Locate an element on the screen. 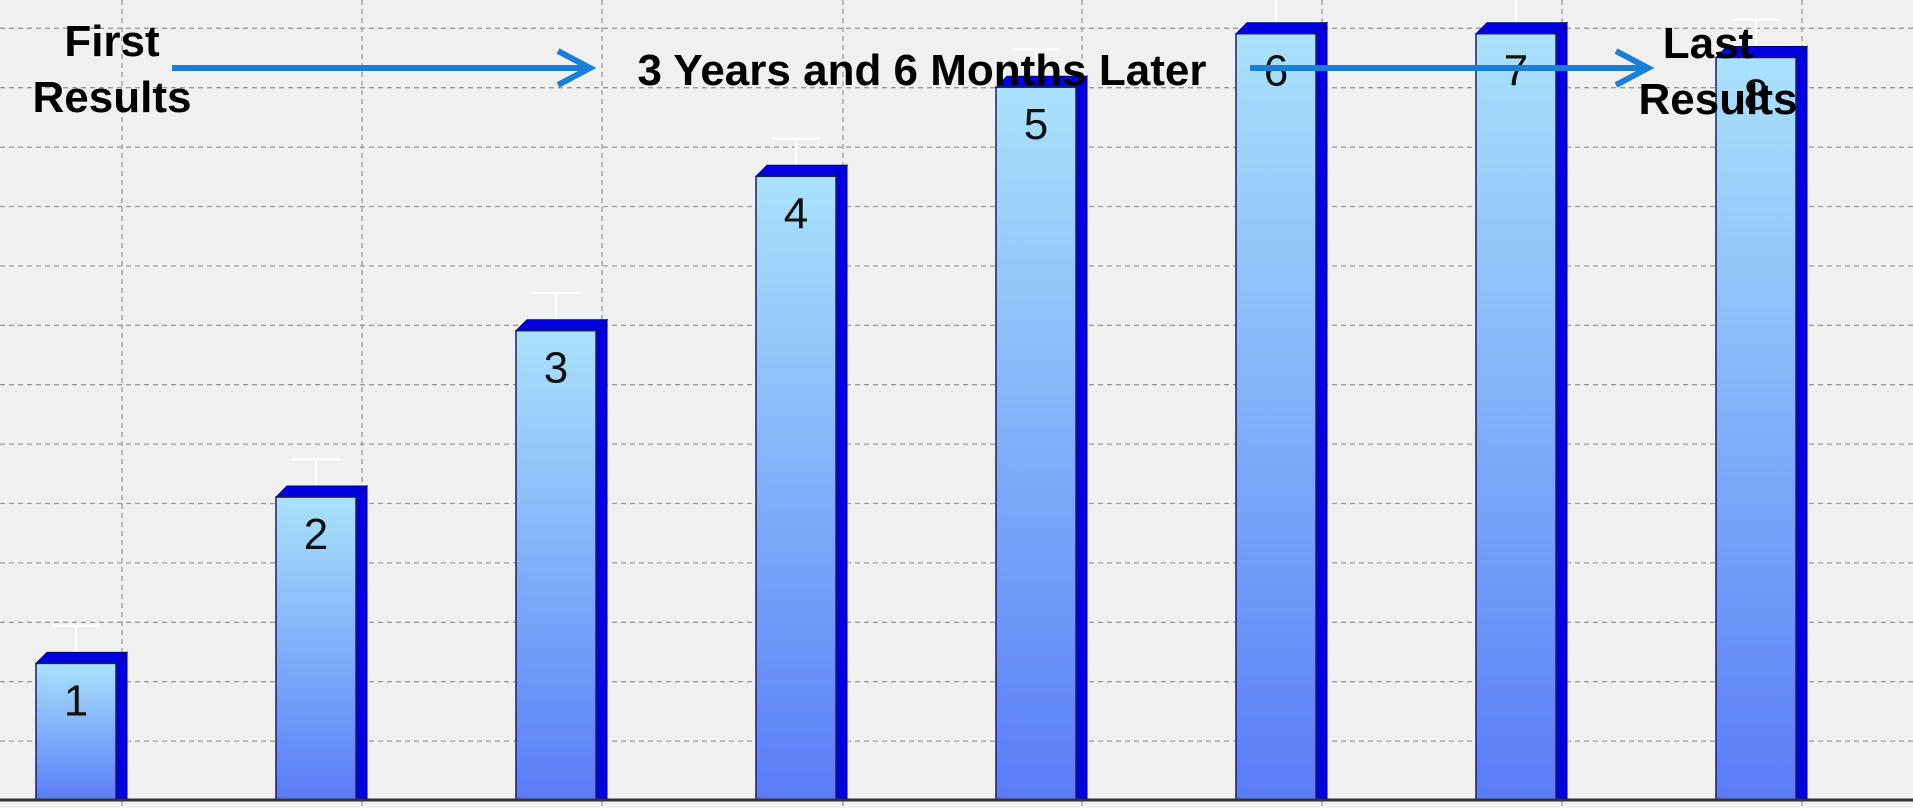 The image size is (1913, 808). time-span-label: 3 Years and 6 Months Later is located at coordinates (922, 70).